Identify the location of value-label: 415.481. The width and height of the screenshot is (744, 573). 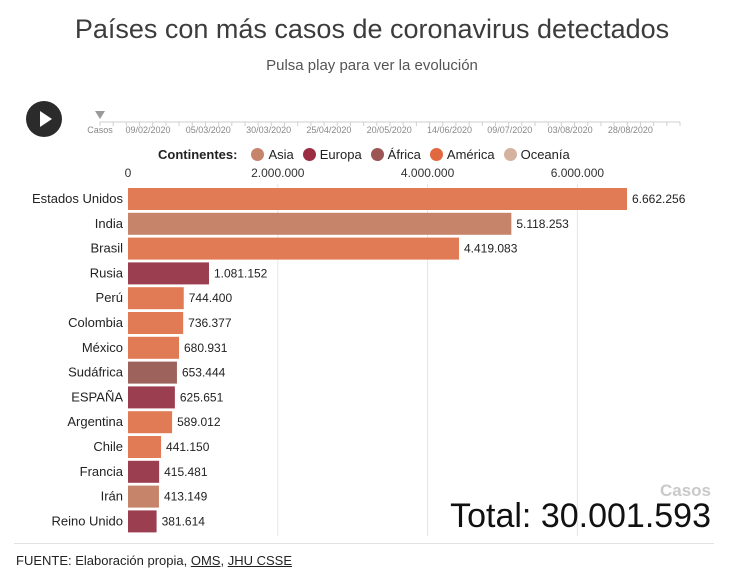
(186, 472).